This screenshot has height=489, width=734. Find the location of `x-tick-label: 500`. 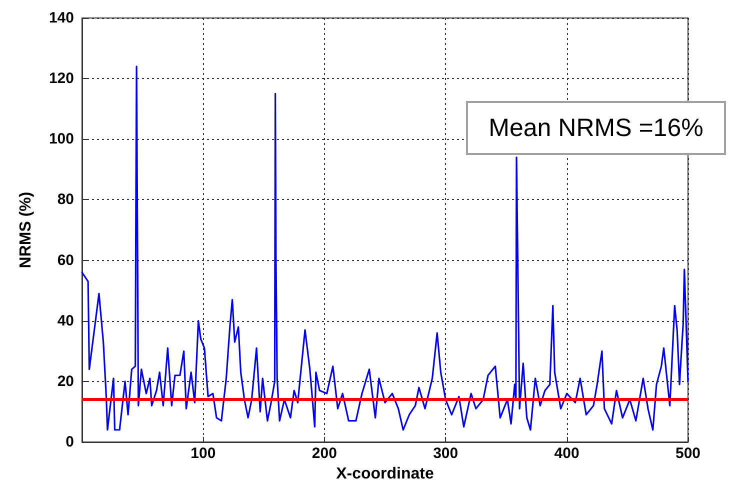

x-tick-label: 500 is located at coordinates (688, 453).